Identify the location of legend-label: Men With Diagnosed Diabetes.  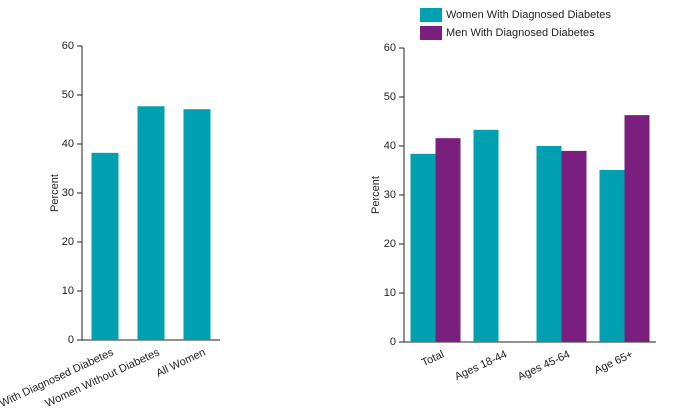
(520, 33).